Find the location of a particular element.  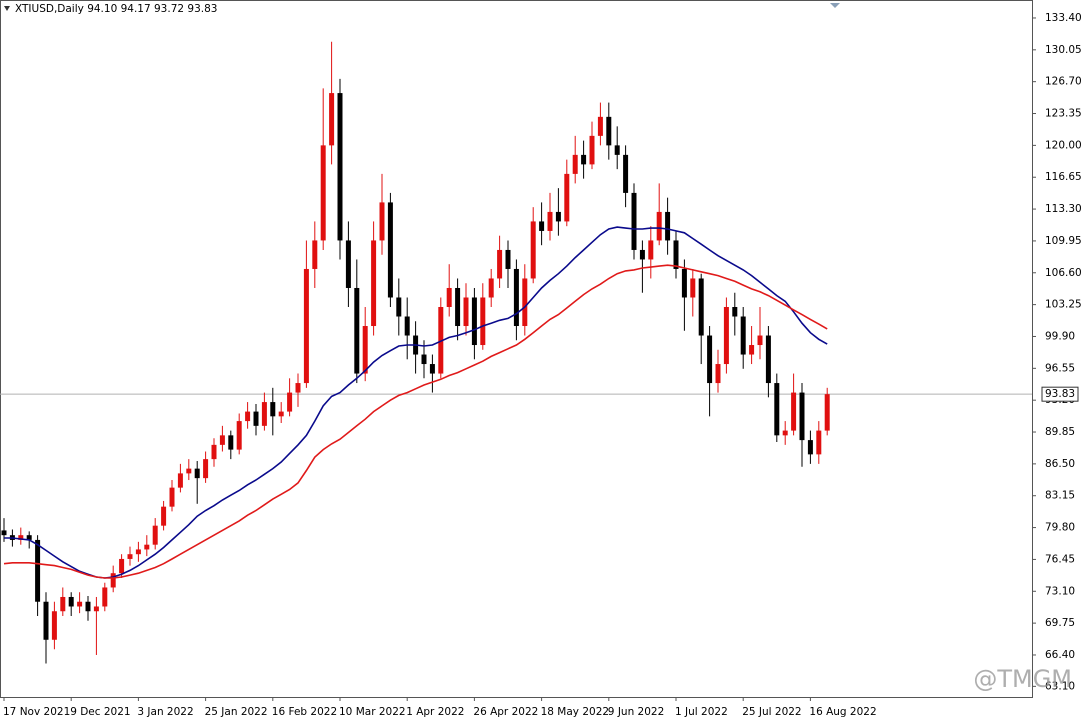

shift-marker is located at coordinates (835, 5).